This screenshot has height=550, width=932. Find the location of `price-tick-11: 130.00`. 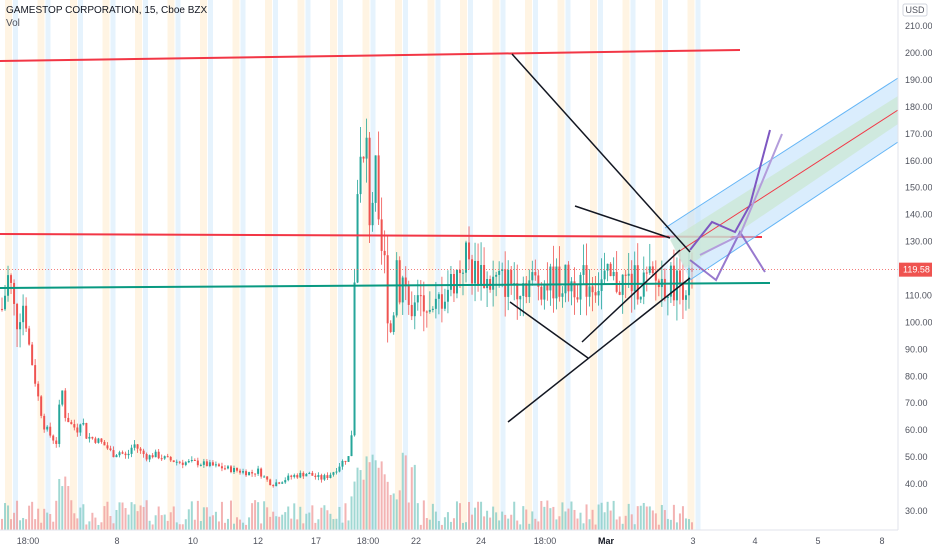

price-tick-11: 130.00 is located at coordinates (918, 242).